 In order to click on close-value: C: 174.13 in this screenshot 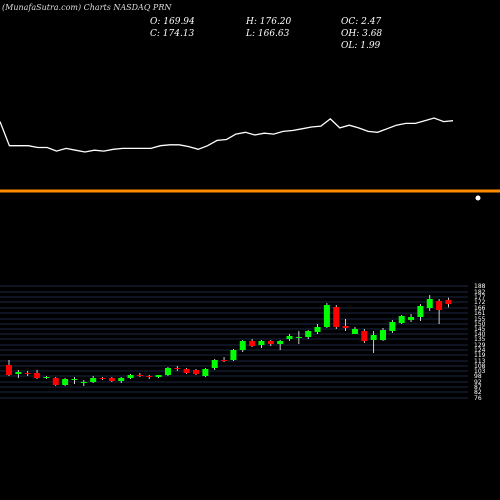, I will do `click(172, 34)`.